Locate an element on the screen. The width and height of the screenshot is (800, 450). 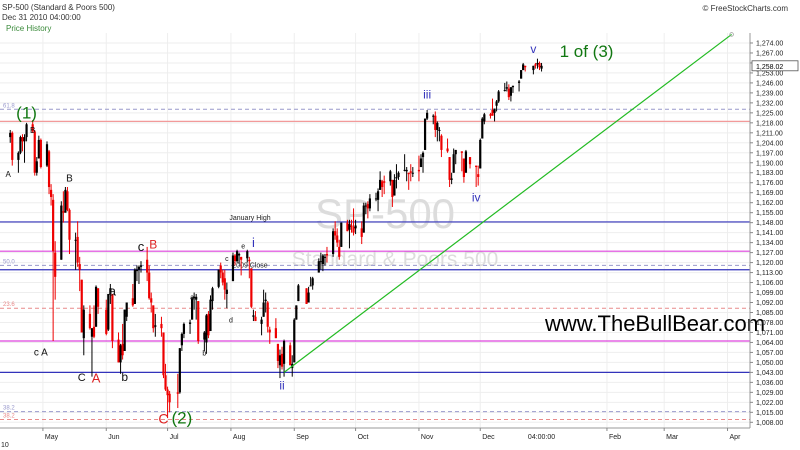
wave-label: a is located at coordinates (192, 298).